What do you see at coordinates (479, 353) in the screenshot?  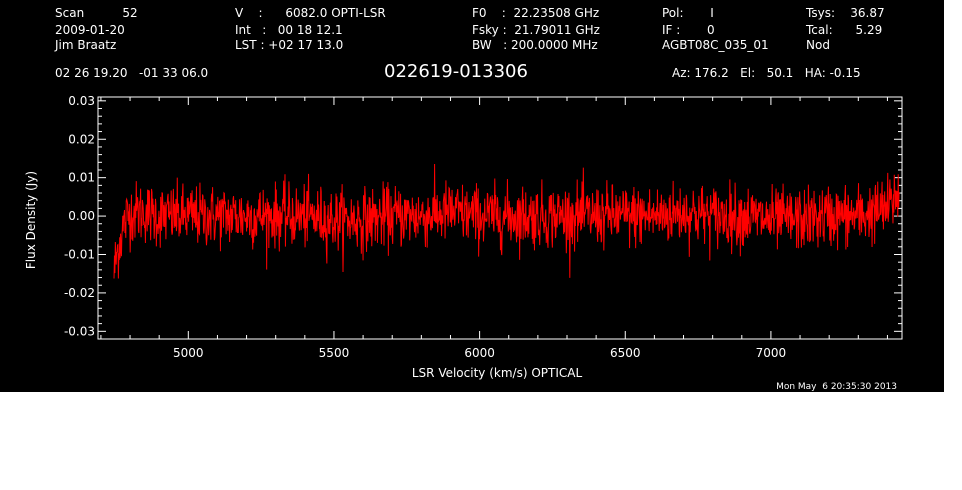 I see `x-tick-label: 6000` at bounding box center [479, 353].